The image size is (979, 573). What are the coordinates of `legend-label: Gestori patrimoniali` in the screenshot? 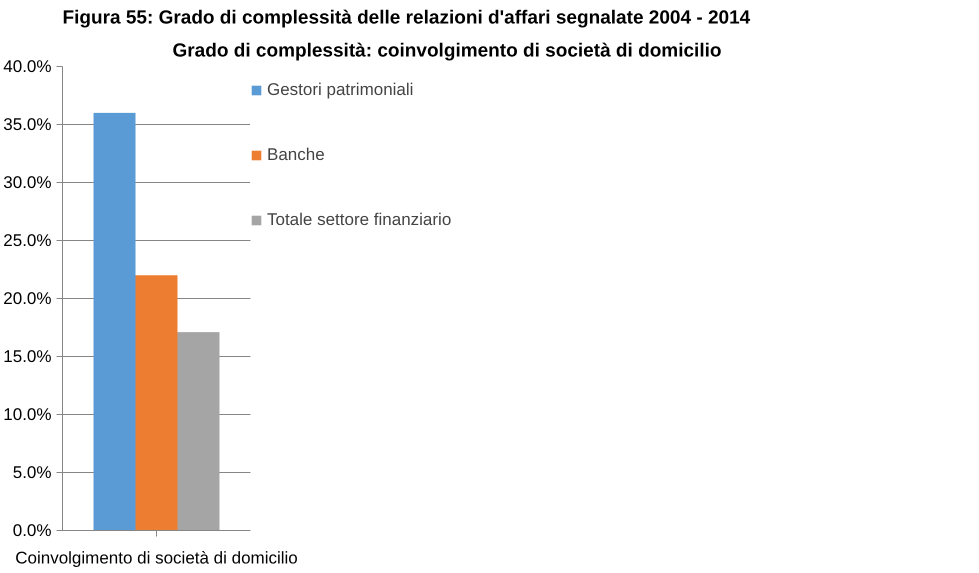 It's located at (340, 90).